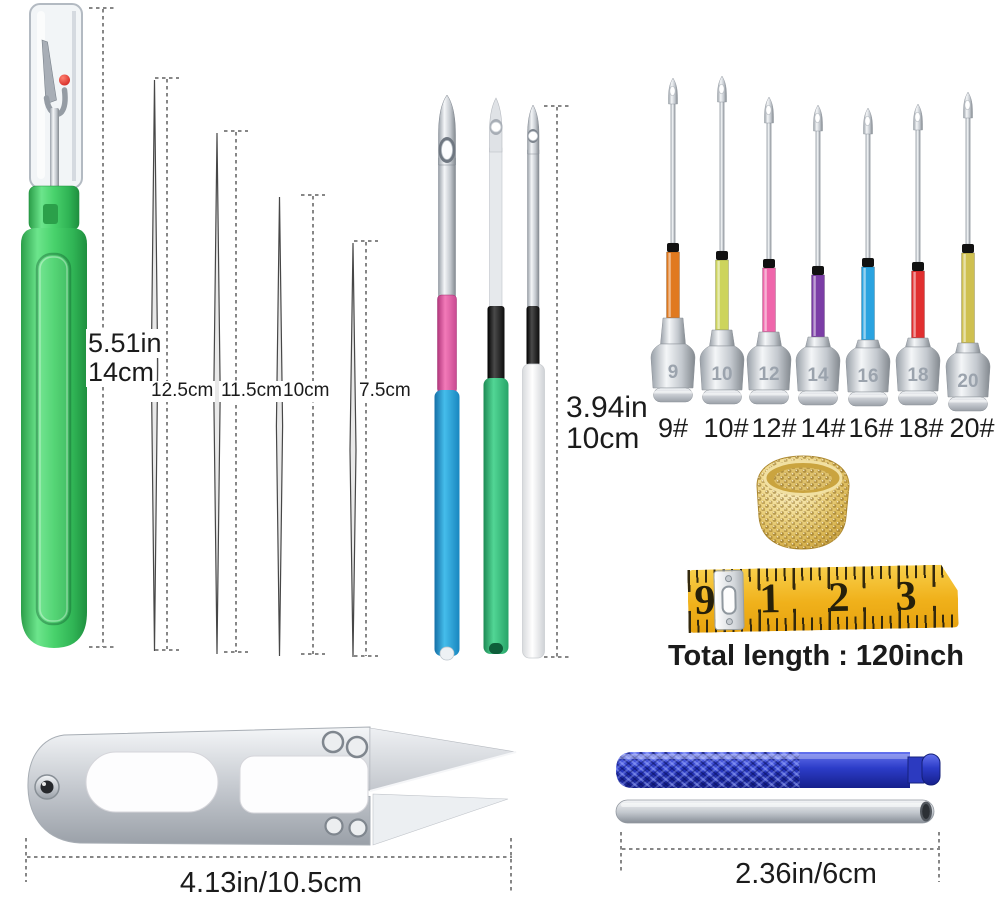  Describe the element at coordinates (871, 428) in the screenshot. I see `tip-label-16: 16#` at that location.